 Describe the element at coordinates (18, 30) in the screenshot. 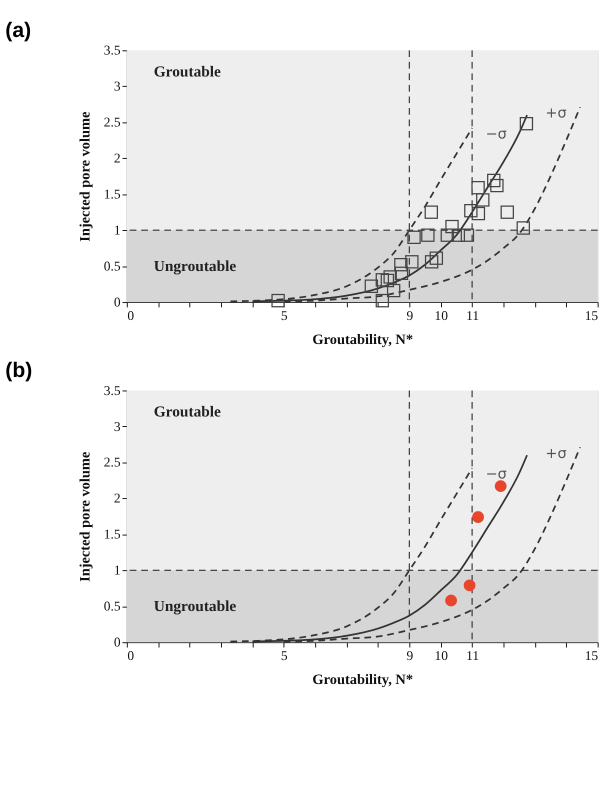

I see `chart-title: (a)` at that location.